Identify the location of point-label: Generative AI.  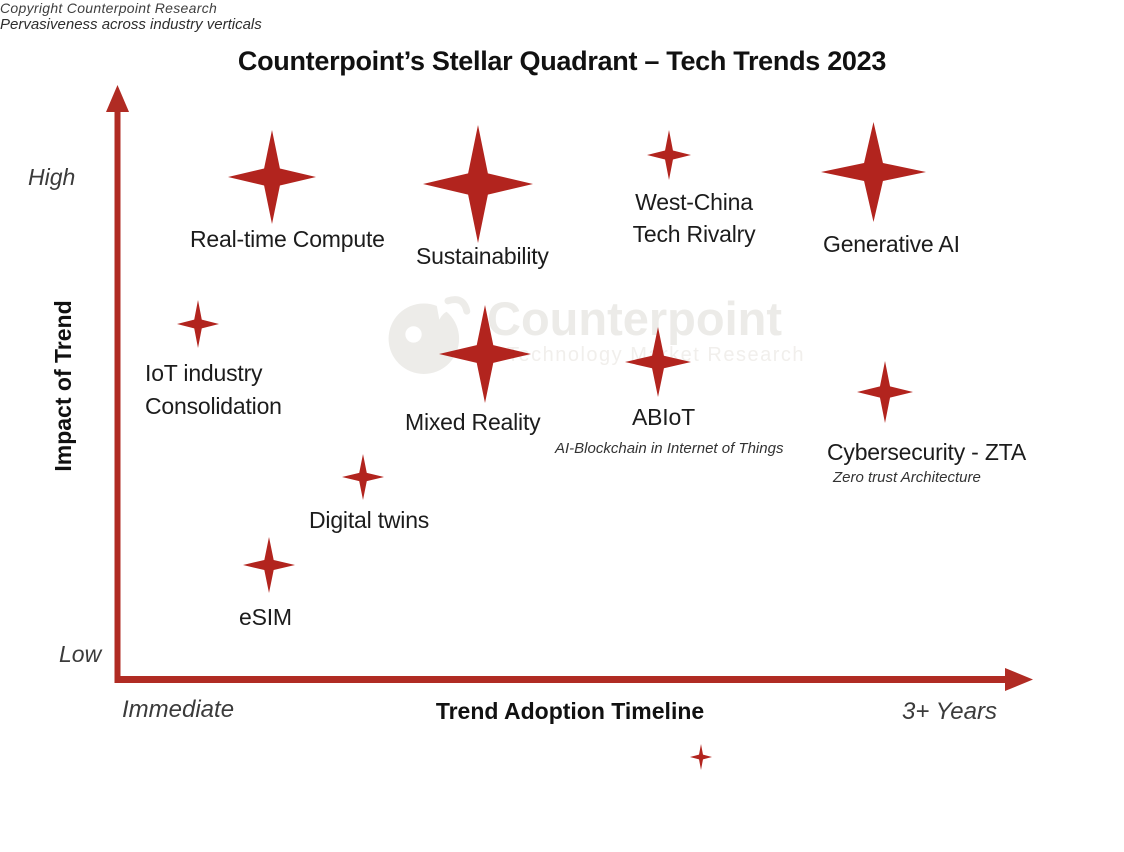
(891, 244).